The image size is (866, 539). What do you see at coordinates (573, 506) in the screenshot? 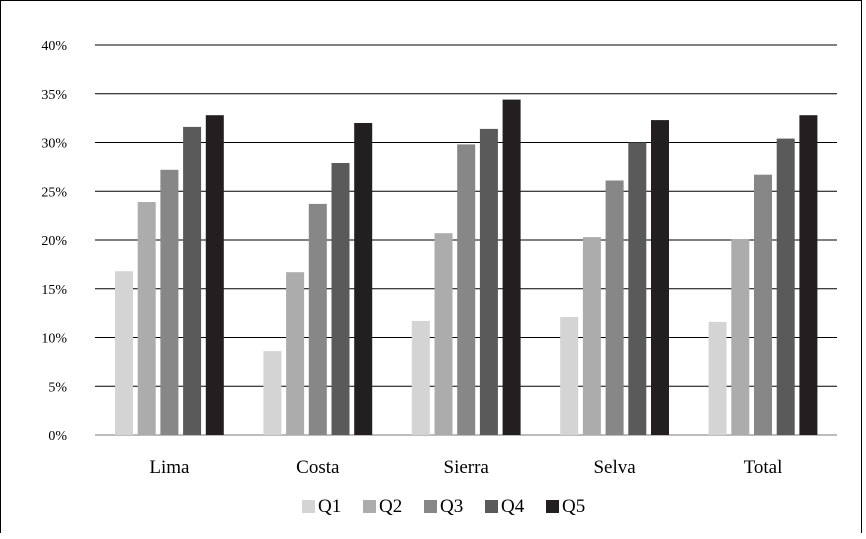
I see `legend-label-q5: Q5` at bounding box center [573, 506].